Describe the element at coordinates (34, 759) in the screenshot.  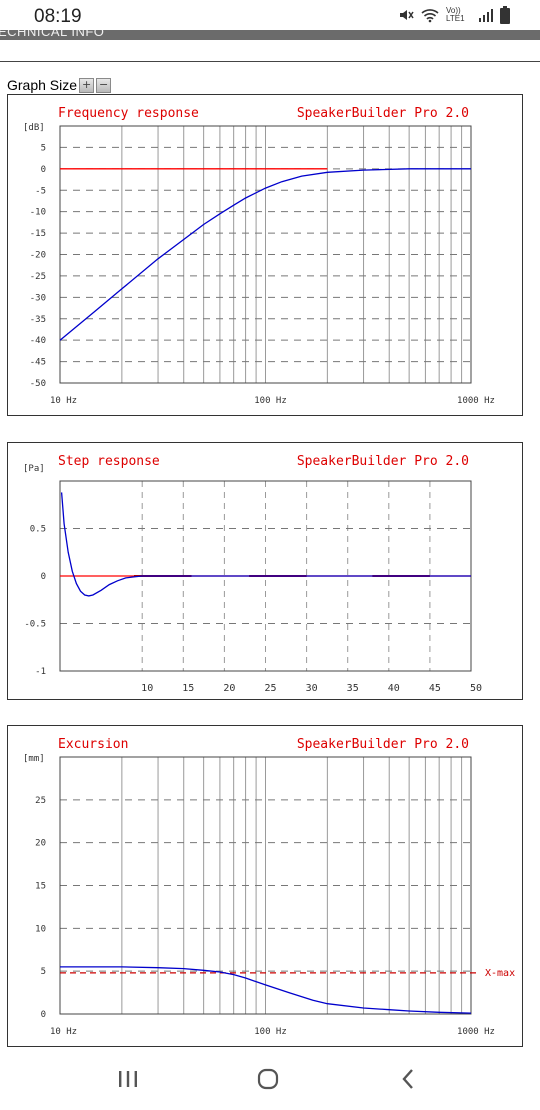
I see `y-axis-unit: [mm]` at that location.